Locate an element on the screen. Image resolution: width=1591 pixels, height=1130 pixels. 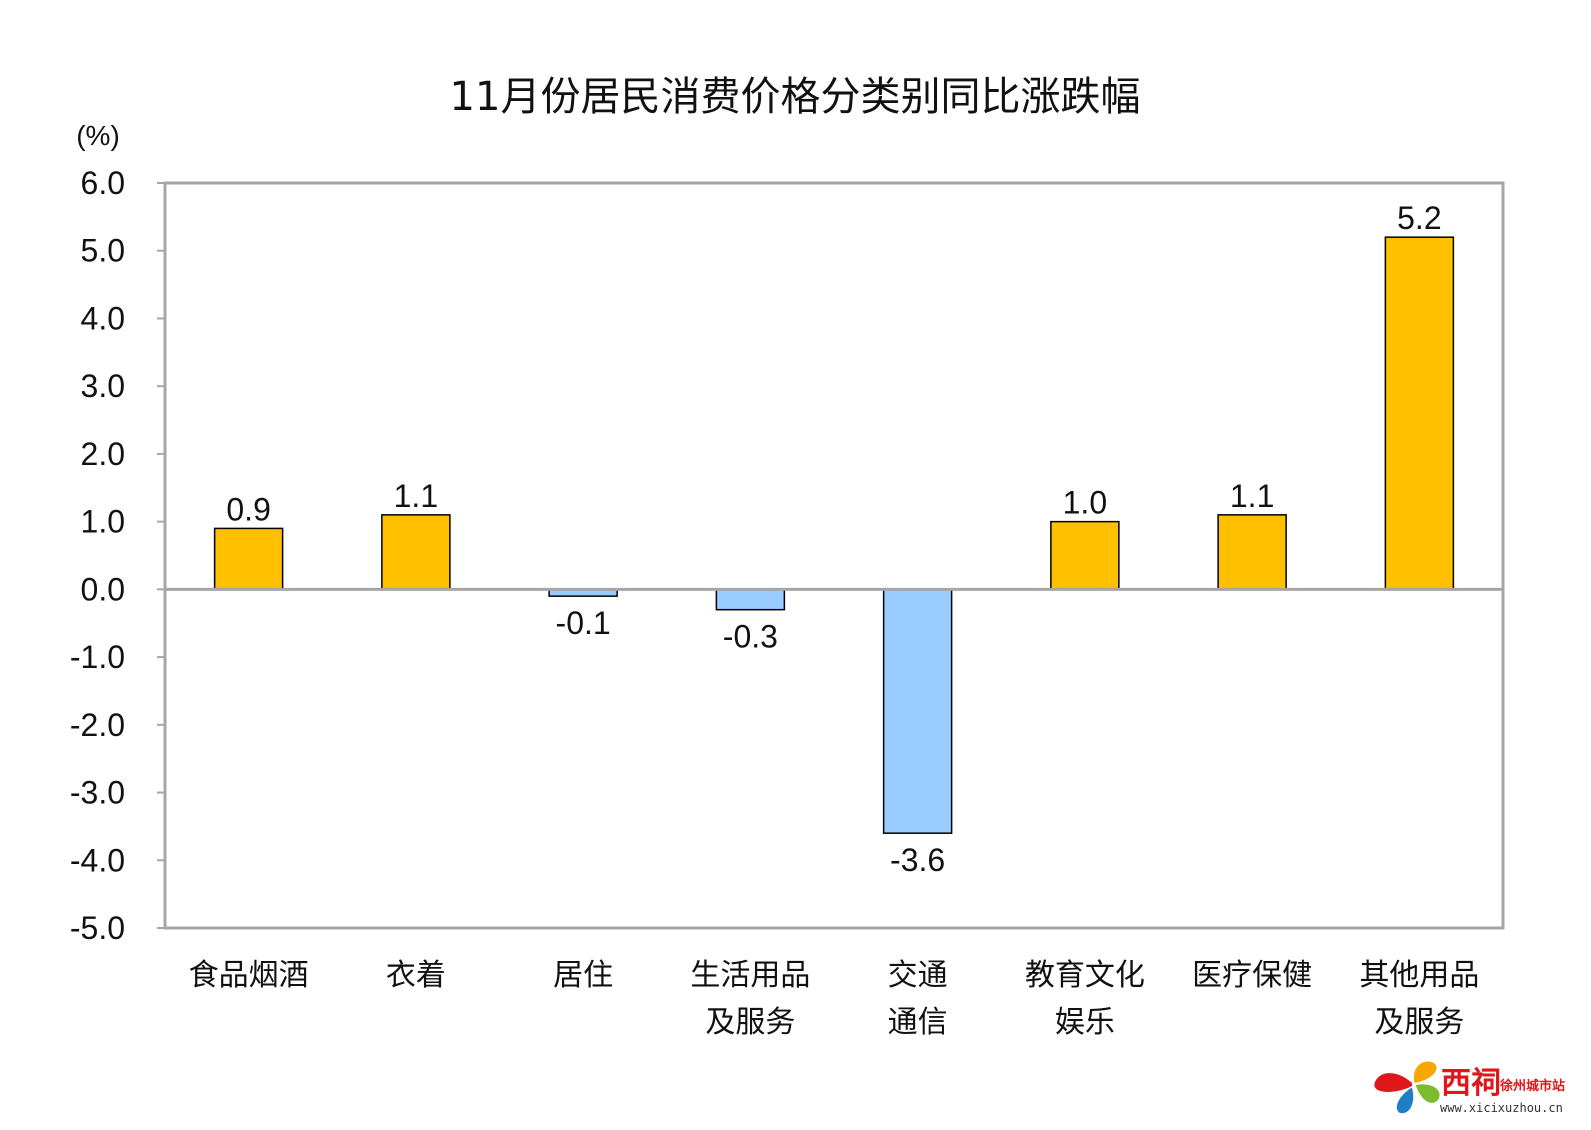
data-label: -3.6 is located at coordinates (917, 860).